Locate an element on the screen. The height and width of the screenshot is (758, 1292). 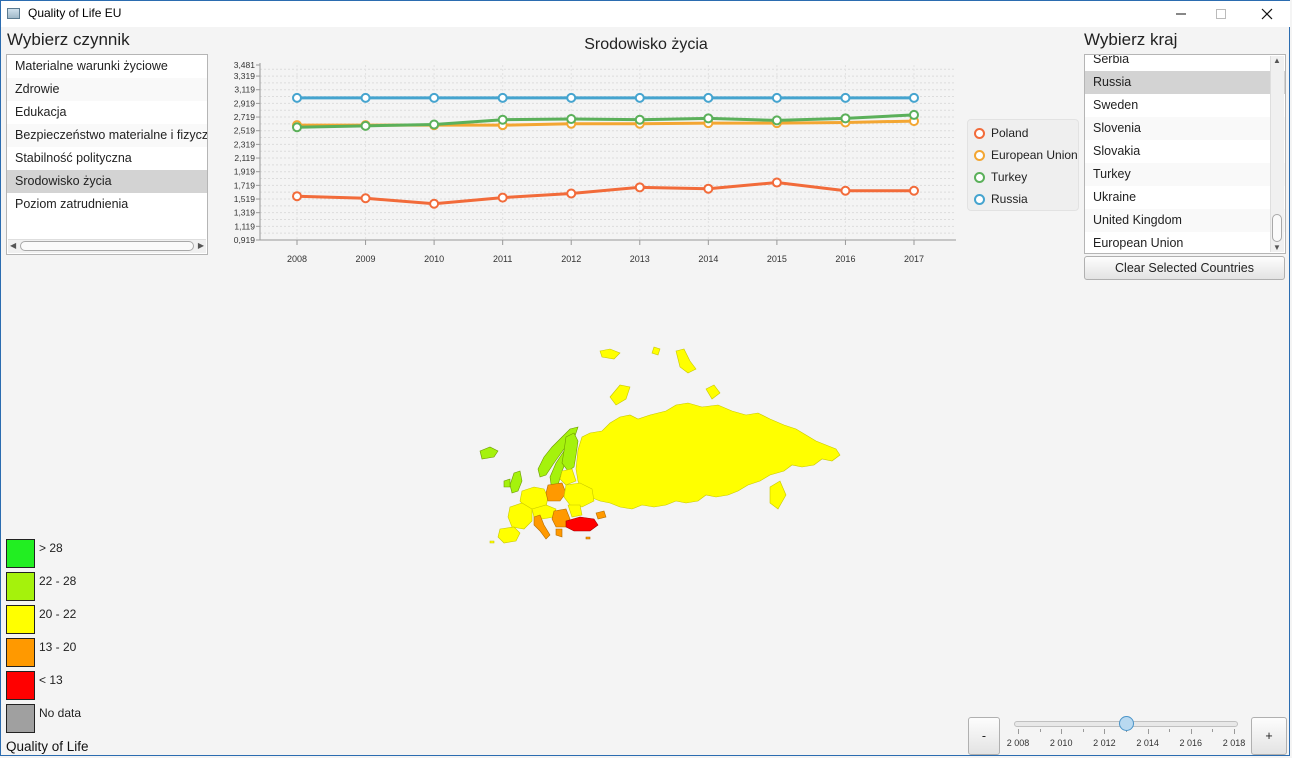
close-button is located at coordinates (1267, 14).